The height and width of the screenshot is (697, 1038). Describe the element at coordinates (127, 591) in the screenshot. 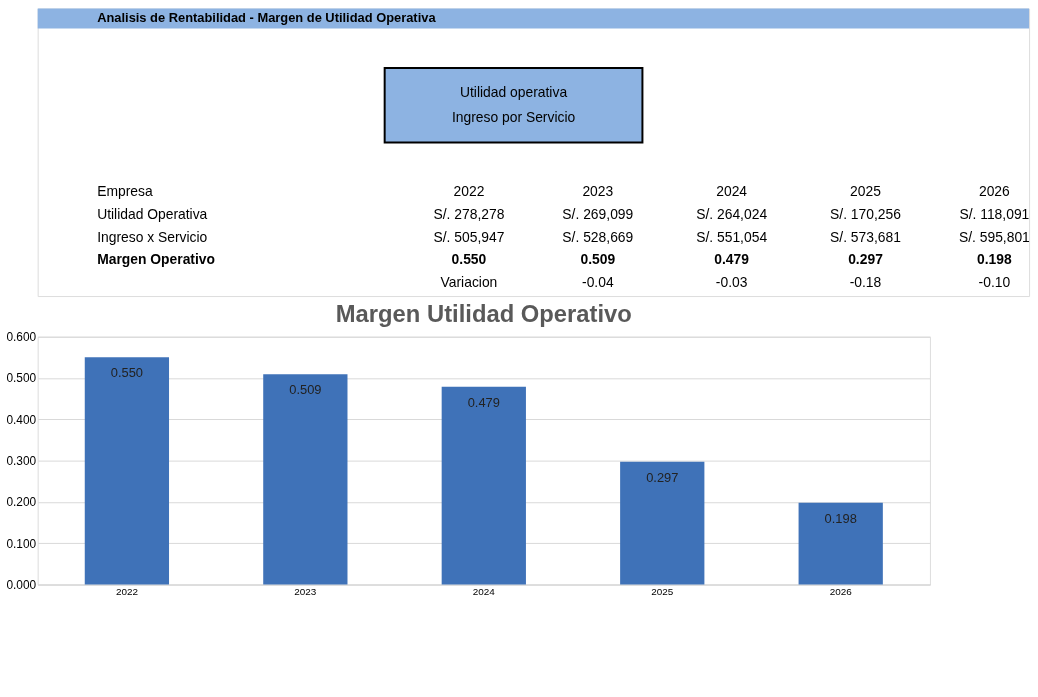

I see `x-tick-label: 2022` at that location.